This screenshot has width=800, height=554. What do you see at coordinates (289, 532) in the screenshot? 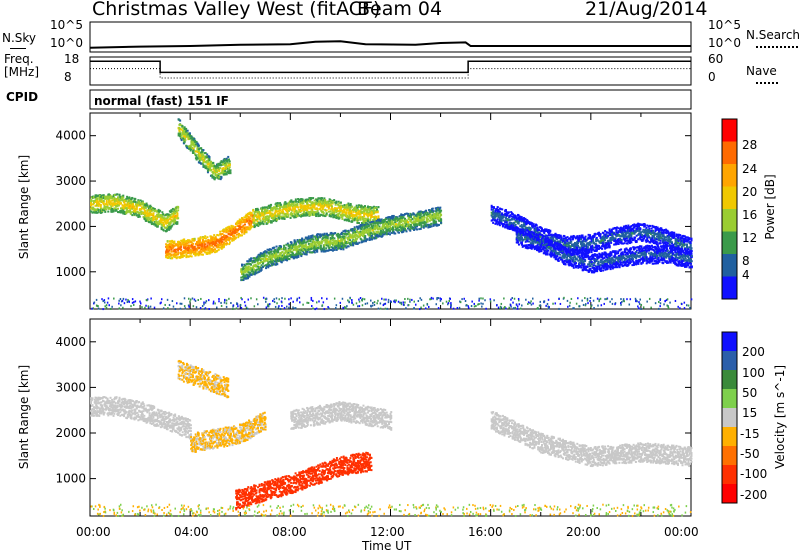
I see `x-tick: 08:00` at bounding box center [289, 532].